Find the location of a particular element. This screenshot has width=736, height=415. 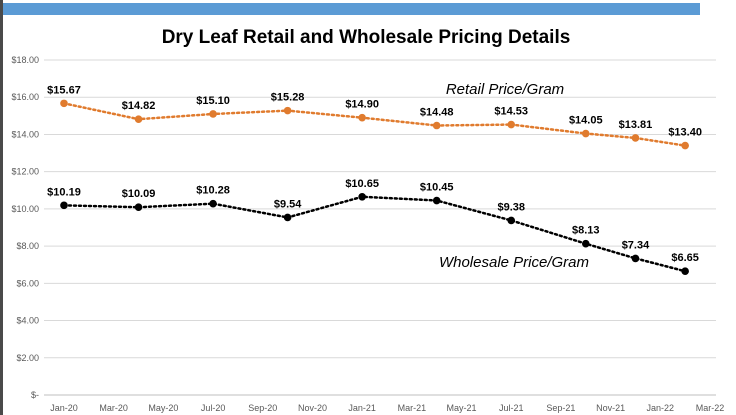

y-tick-label: $6.00 is located at coordinates (27, 283).